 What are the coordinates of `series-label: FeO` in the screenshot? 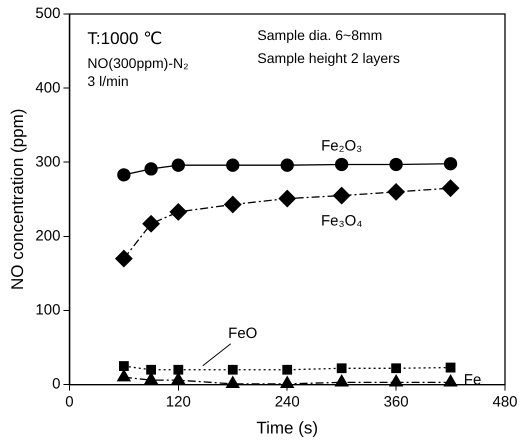 It's located at (243, 333).